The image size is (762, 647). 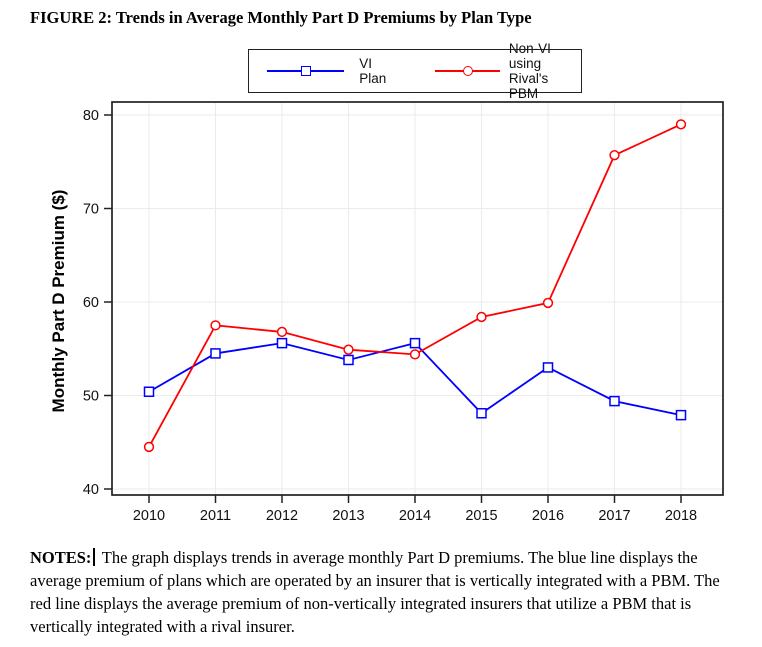 What do you see at coordinates (149, 516) in the screenshot?
I see `svg-text: 2010` at bounding box center [149, 516].